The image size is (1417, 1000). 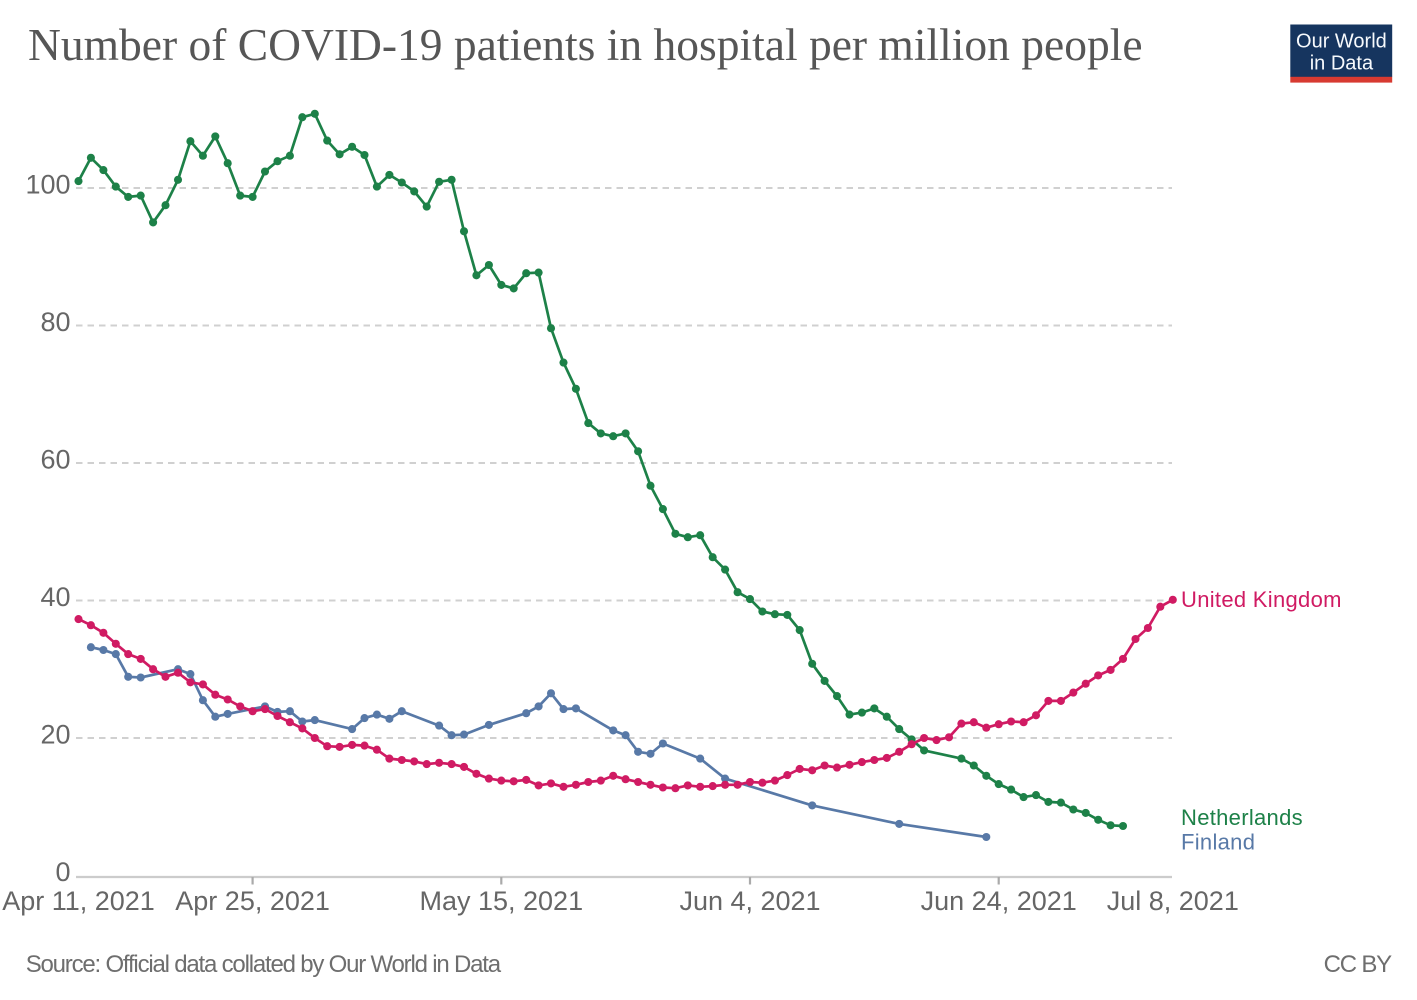 What do you see at coordinates (252, 901) in the screenshot?
I see `svg-text: Apr 25, 2021` at bounding box center [252, 901].